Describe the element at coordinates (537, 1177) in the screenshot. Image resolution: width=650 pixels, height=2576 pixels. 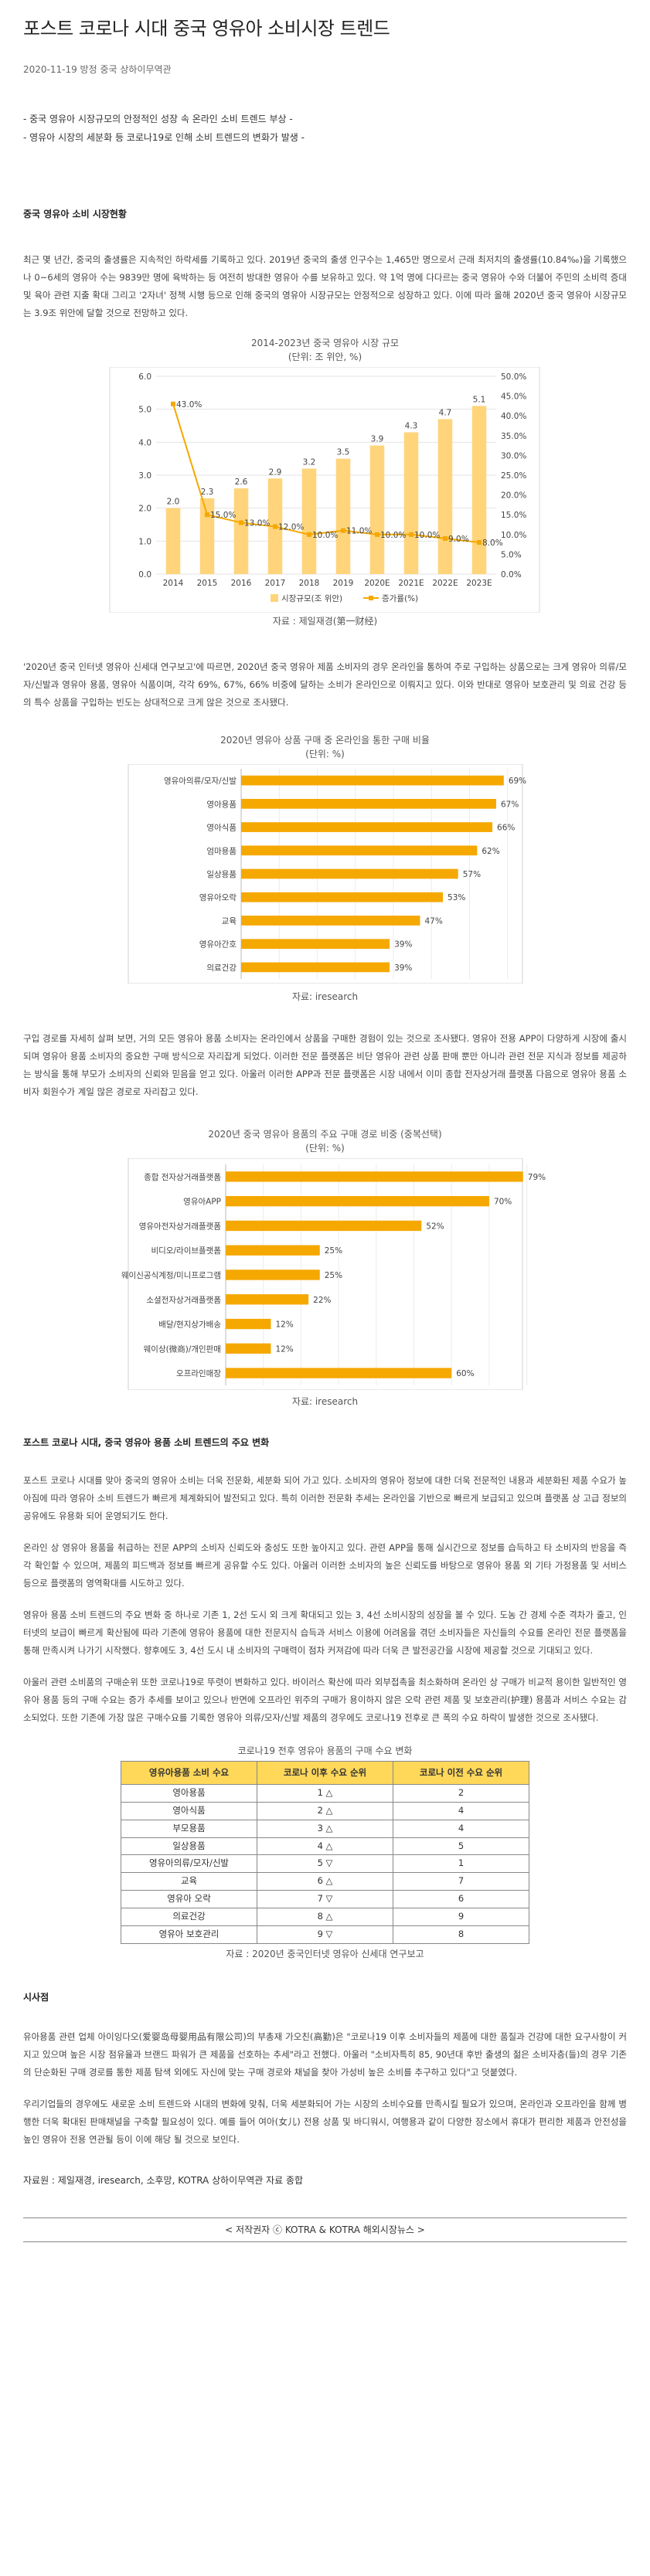
I see `bar-value-label: 79%` at that location.